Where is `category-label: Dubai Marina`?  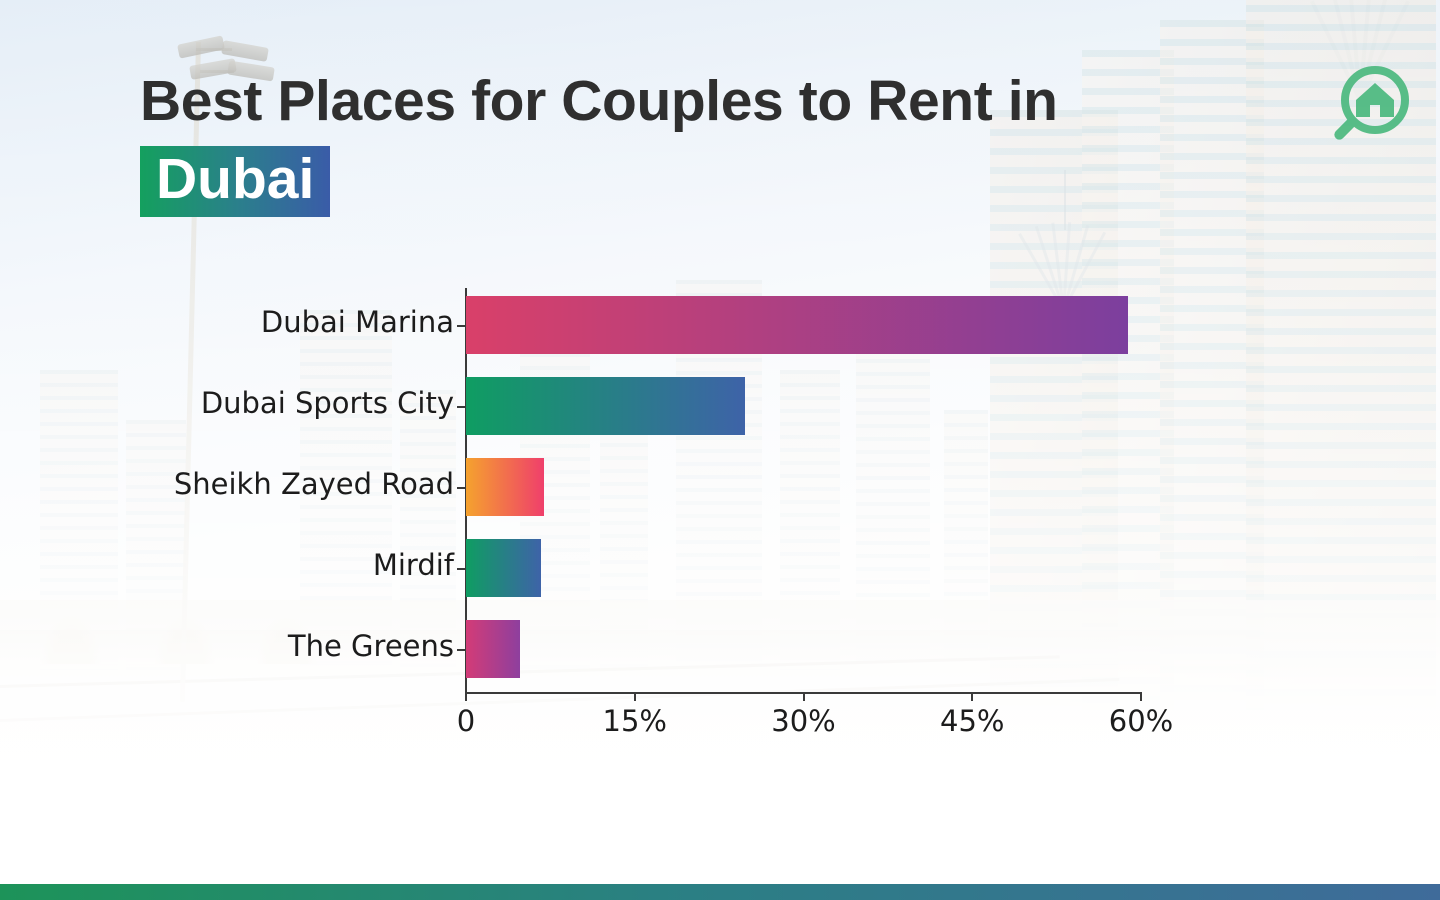
category-label: Dubai Marina is located at coordinates (357, 322).